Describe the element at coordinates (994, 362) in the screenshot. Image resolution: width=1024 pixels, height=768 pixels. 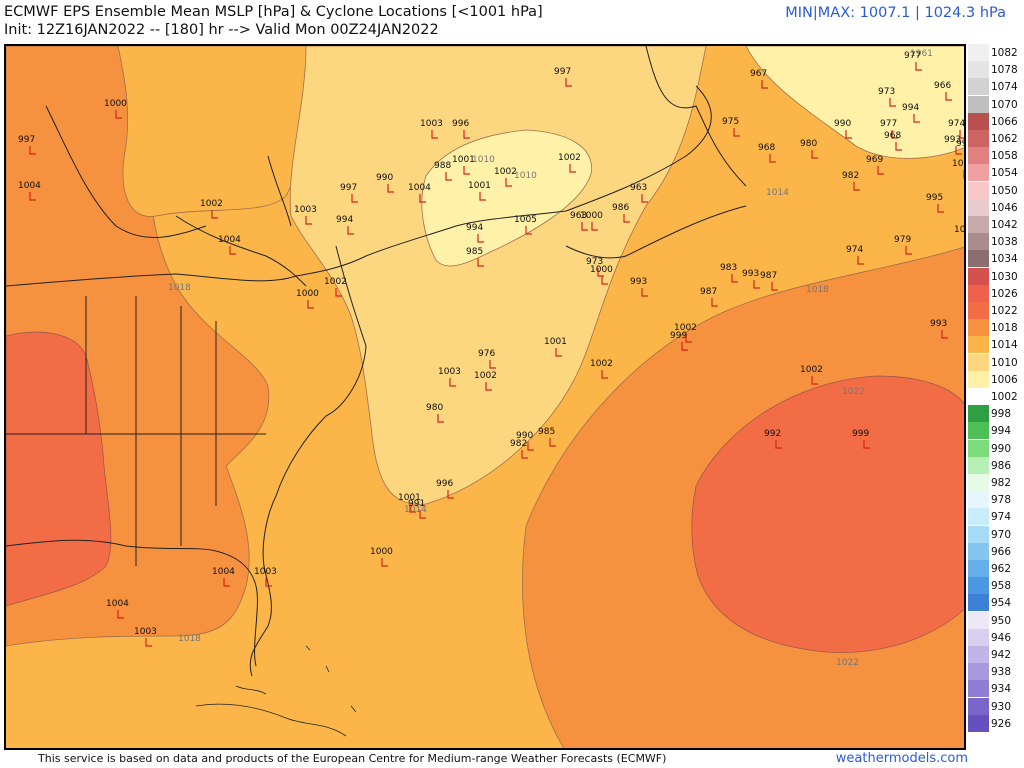
I see `legend-entry: 1010` at that location.